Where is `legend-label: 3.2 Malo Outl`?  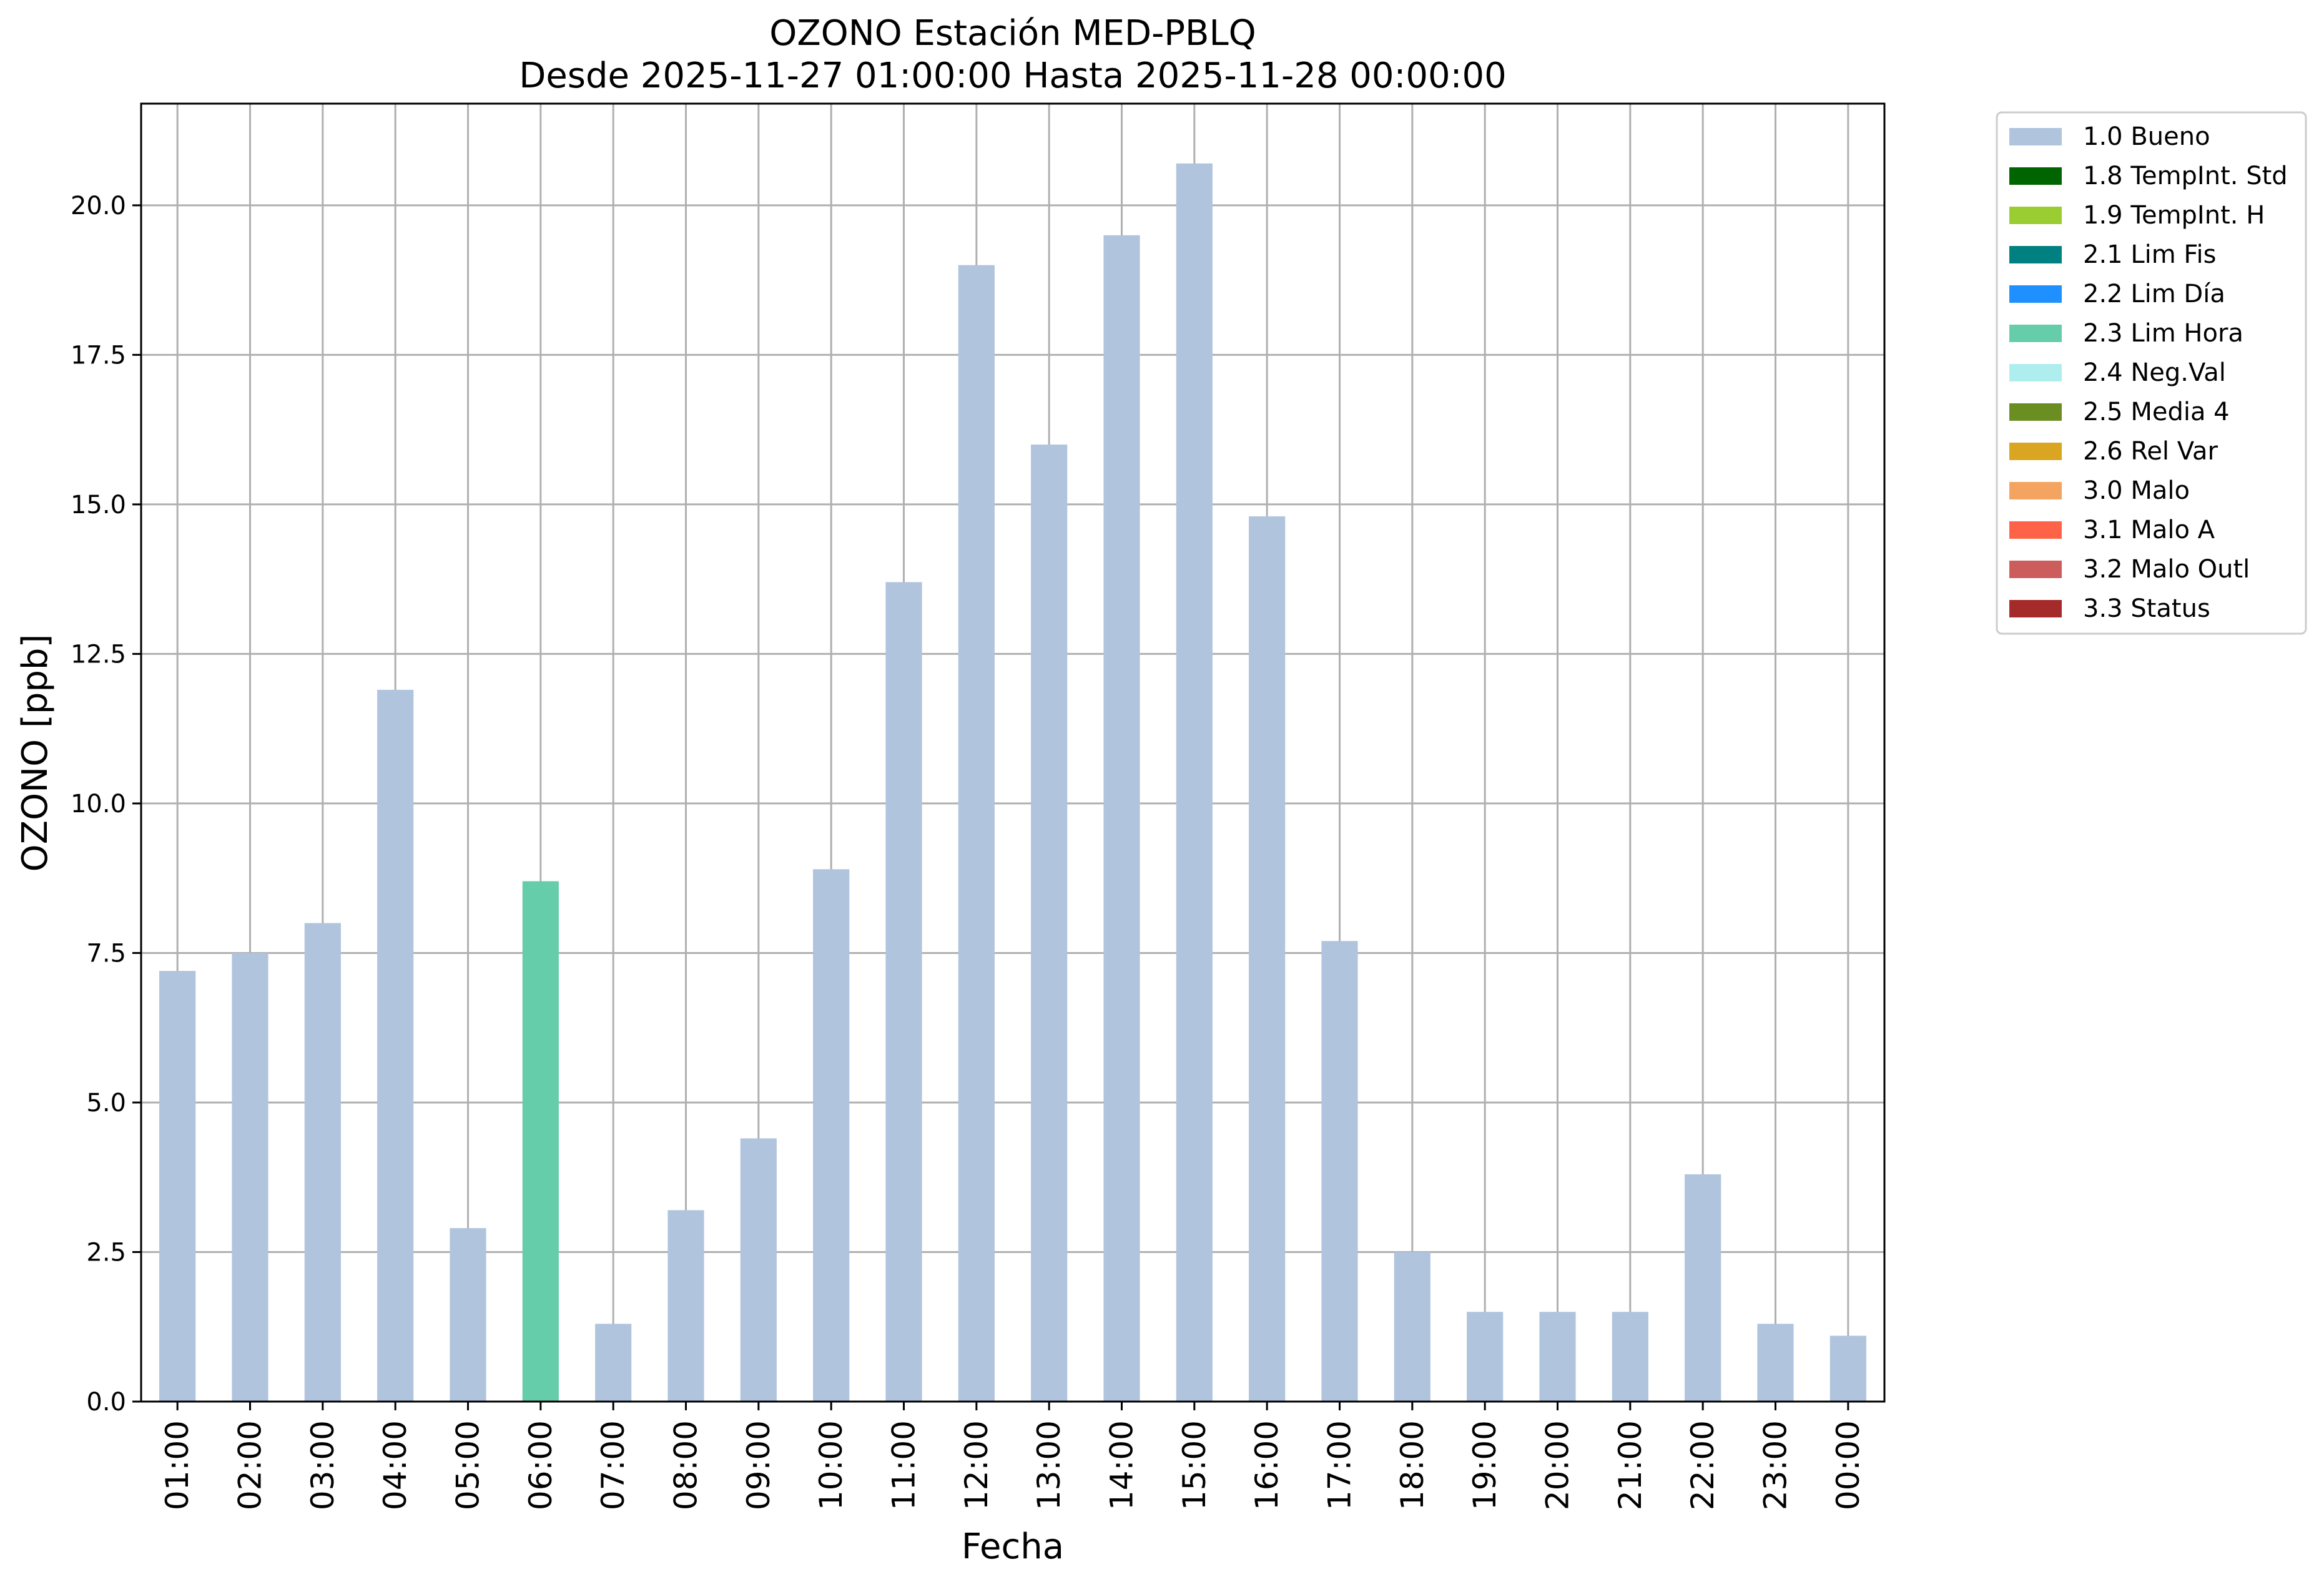 legend-label: 3.2 Malo Outl is located at coordinates (2166, 569).